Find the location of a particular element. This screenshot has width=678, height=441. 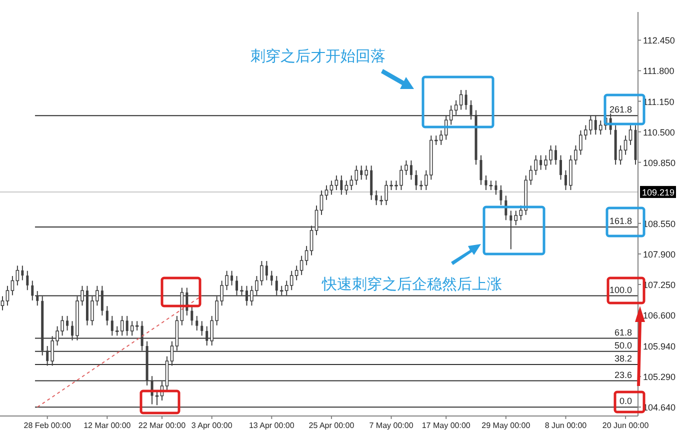

y-tick-label: 112.450 is located at coordinates (659, 41).